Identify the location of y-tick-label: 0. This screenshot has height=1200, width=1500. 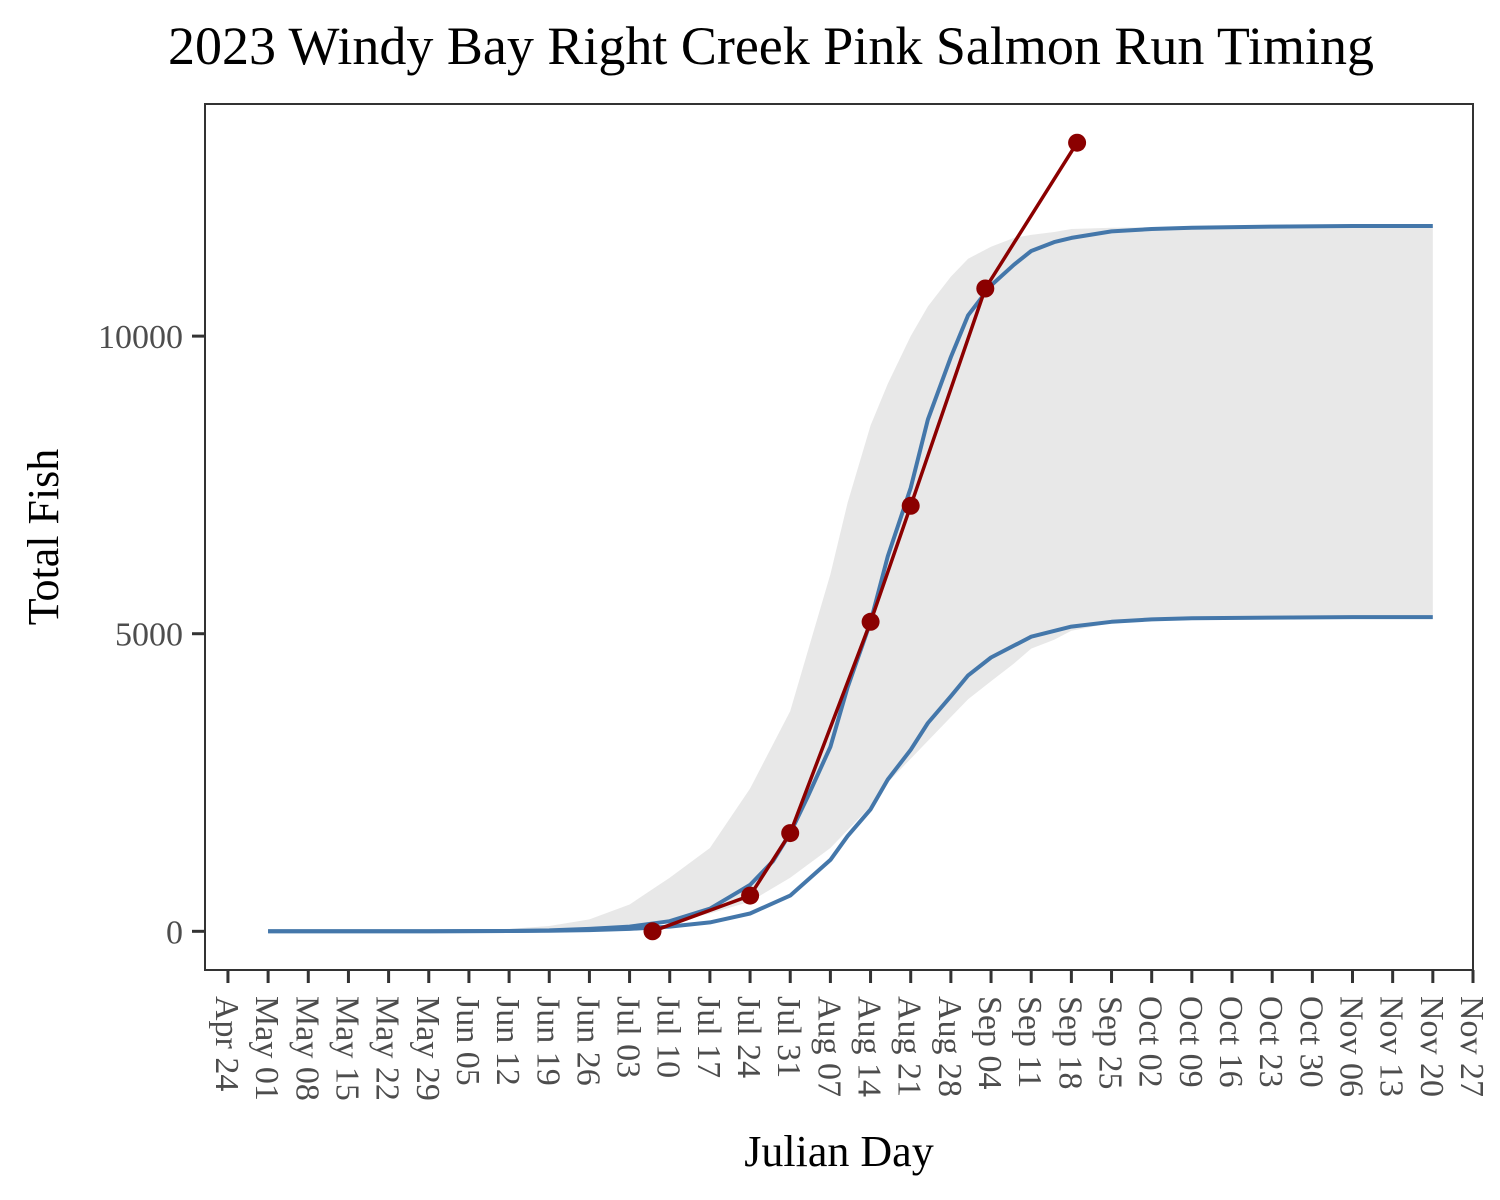
(174, 932).